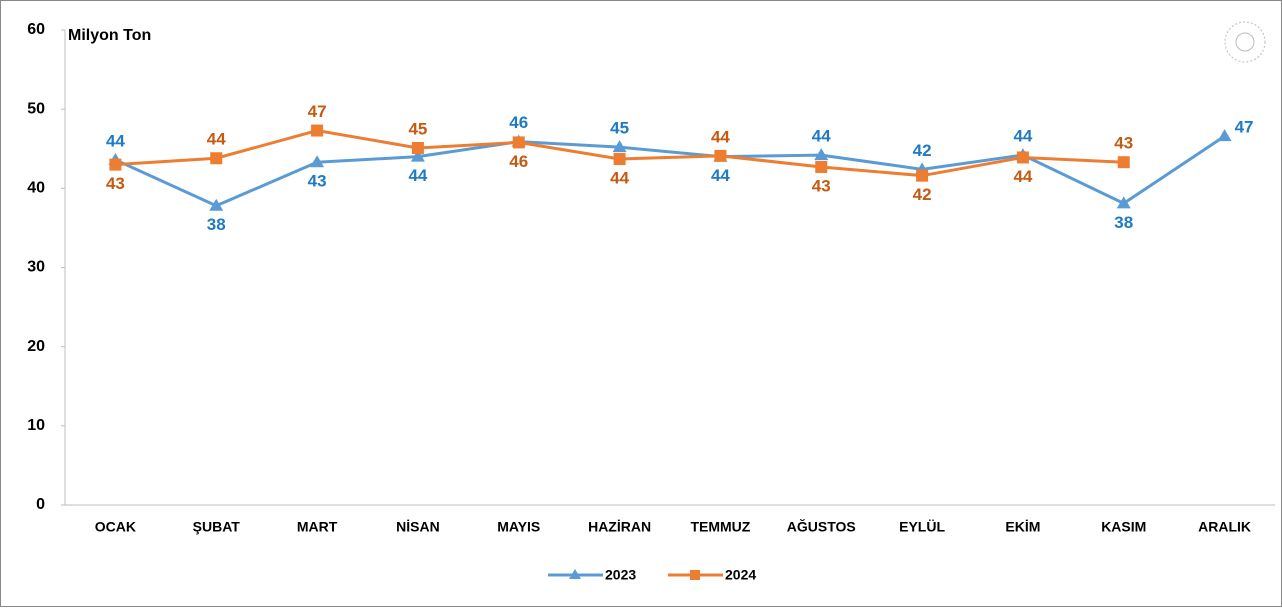  Describe the element at coordinates (670, 171) in the screenshot. I see `series-line` at that location.